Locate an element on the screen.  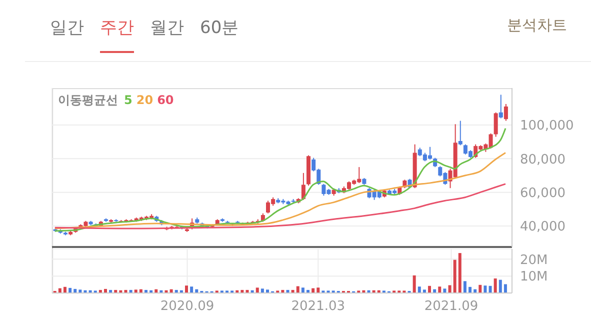
x-tick-label: 2021.09 is located at coordinates (451, 306).